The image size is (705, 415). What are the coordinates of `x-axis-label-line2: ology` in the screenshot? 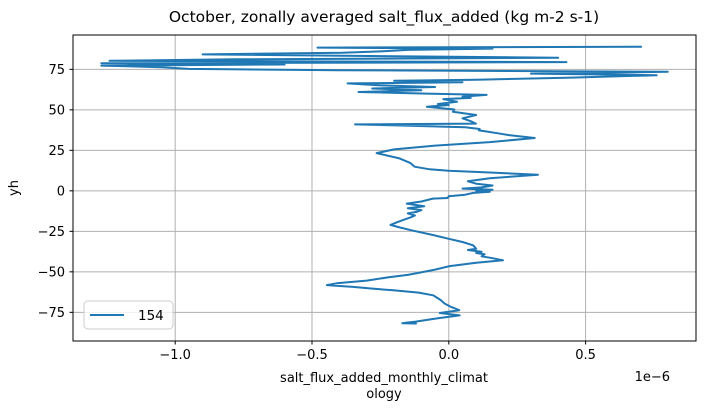 It's located at (384, 394).